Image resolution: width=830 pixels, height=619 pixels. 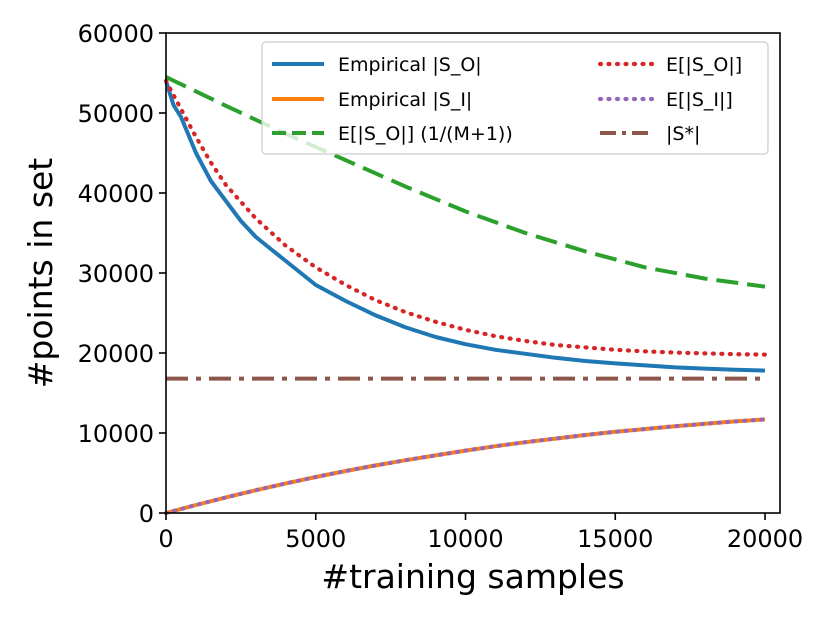 What do you see at coordinates (425, 134) in the screenshot?
I see `legend-label: E[|S_O|] (1/(M+1))` at bounding box center [425, 134].